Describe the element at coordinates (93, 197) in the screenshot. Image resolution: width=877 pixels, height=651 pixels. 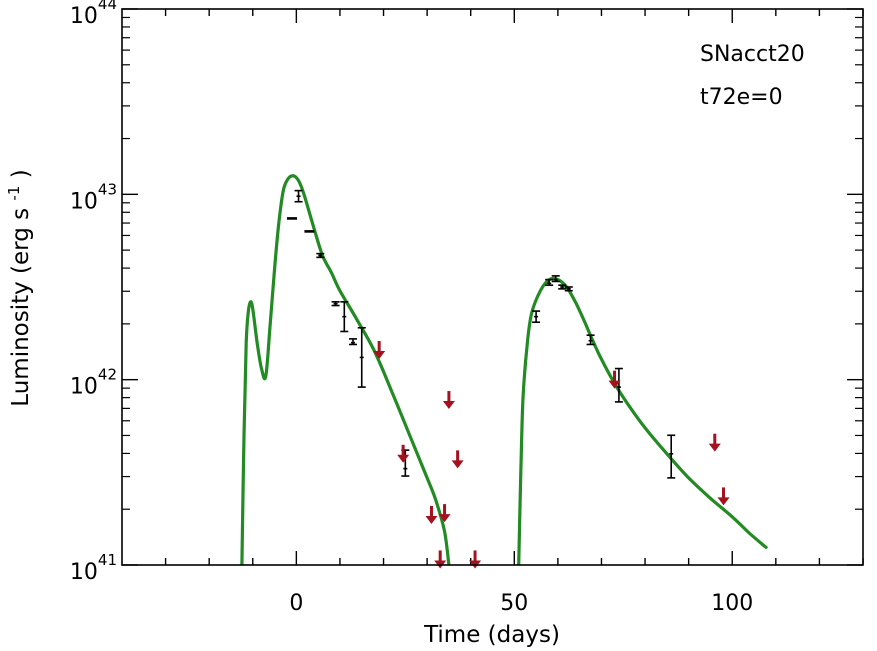
I see `y-tick-label: 1043` at that location.